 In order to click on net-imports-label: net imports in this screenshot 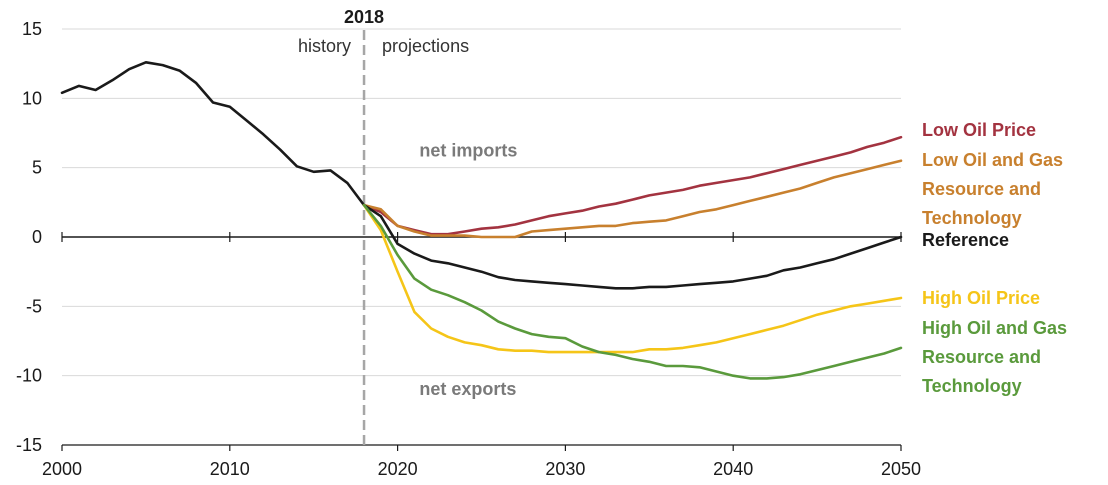, I will do `click(468, 151)`.